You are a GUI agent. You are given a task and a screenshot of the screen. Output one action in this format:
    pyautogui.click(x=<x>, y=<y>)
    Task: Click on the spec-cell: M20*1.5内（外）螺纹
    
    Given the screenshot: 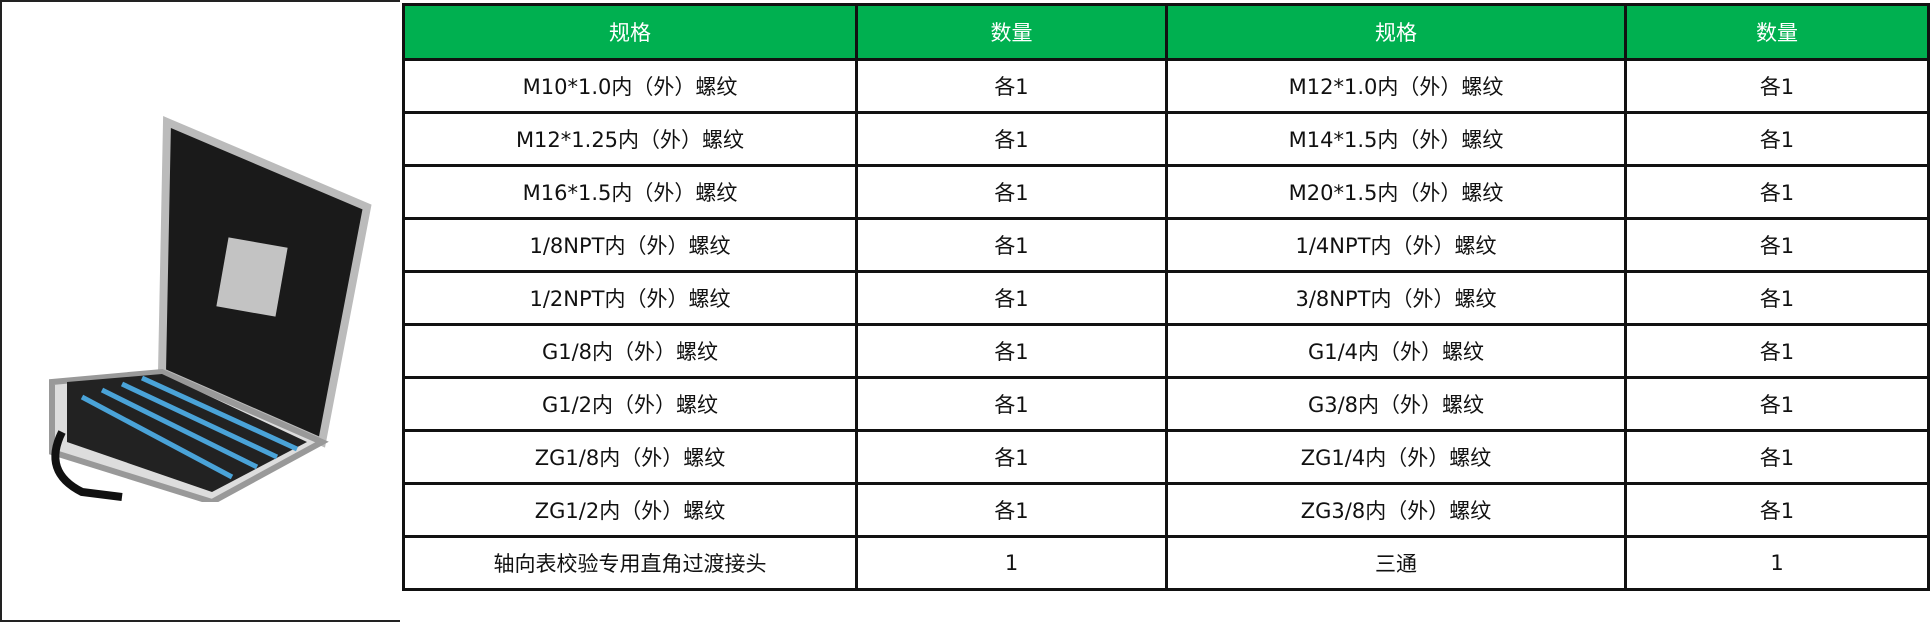 What is the action you would take?
    pyautogui.click(x=1396, y=192)
    